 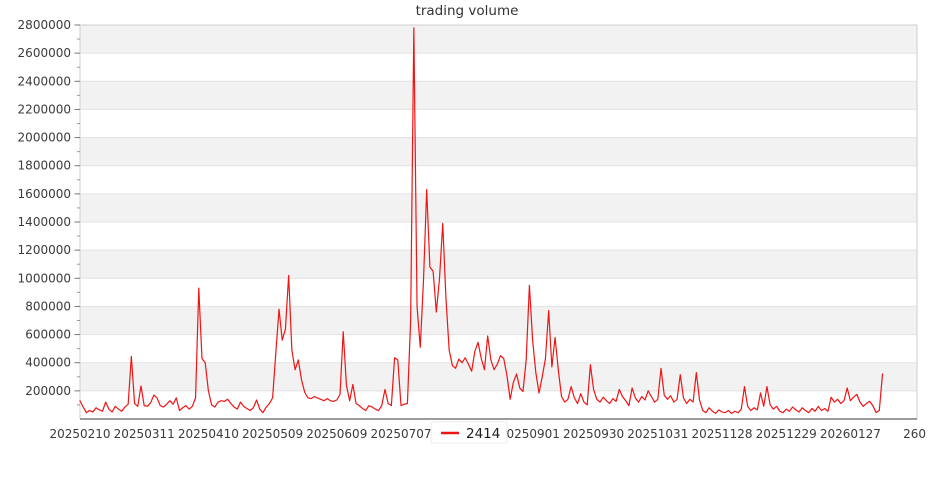 I want to click on y-axis-label: 1400000, so click(x=44, y=222).